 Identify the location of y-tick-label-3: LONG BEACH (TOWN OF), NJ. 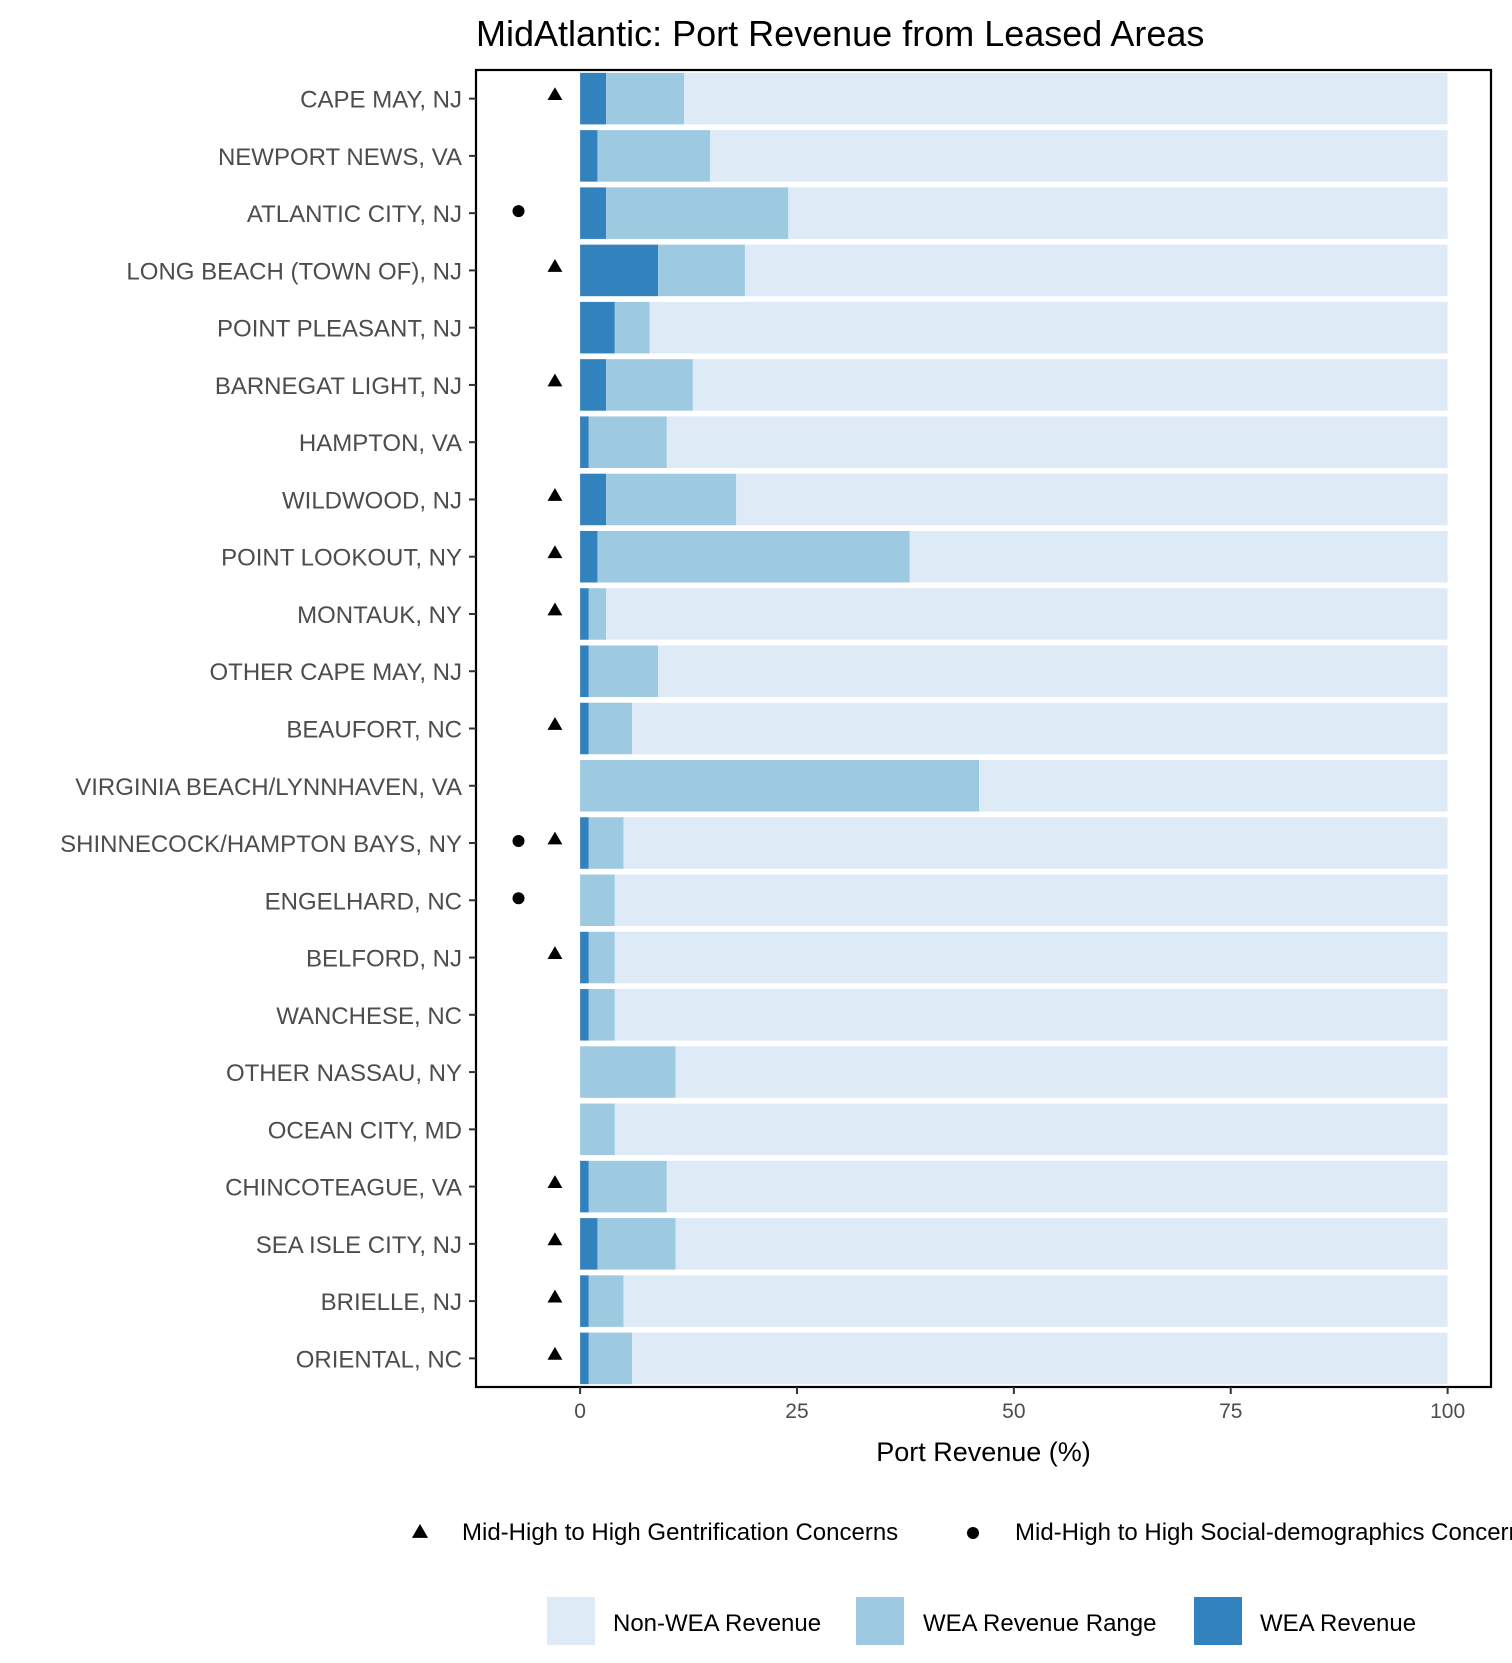
(294, 271).